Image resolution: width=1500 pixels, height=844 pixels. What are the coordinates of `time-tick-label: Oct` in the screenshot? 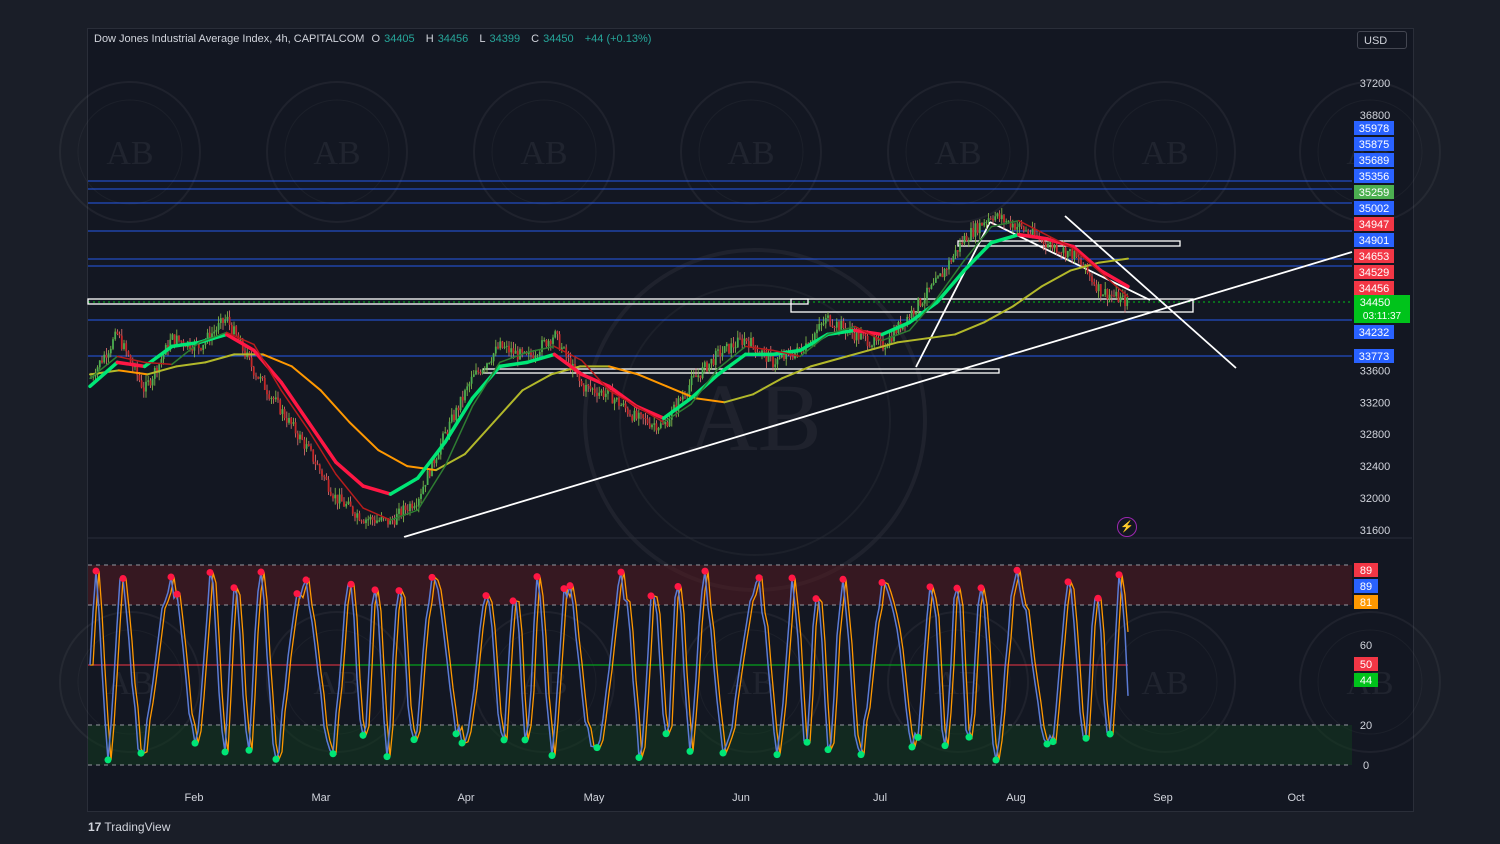 It's located at (1295, 798).